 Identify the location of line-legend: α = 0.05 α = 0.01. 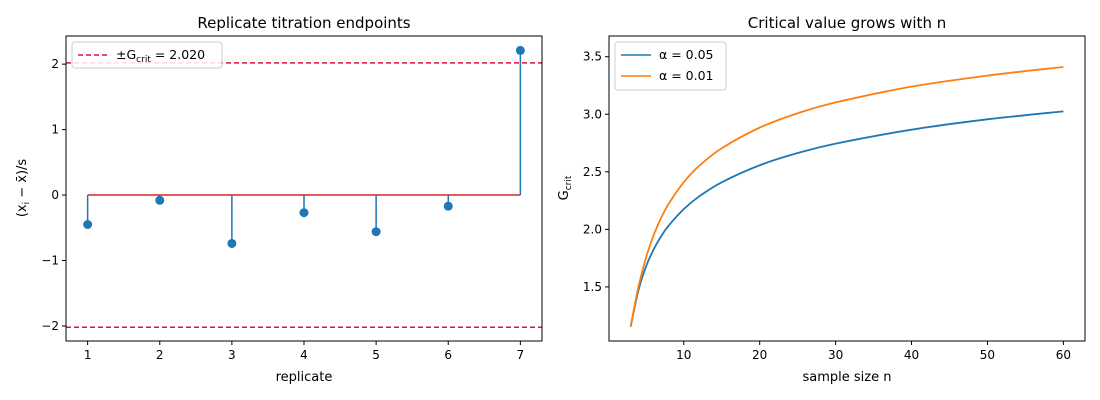
(670, 66).